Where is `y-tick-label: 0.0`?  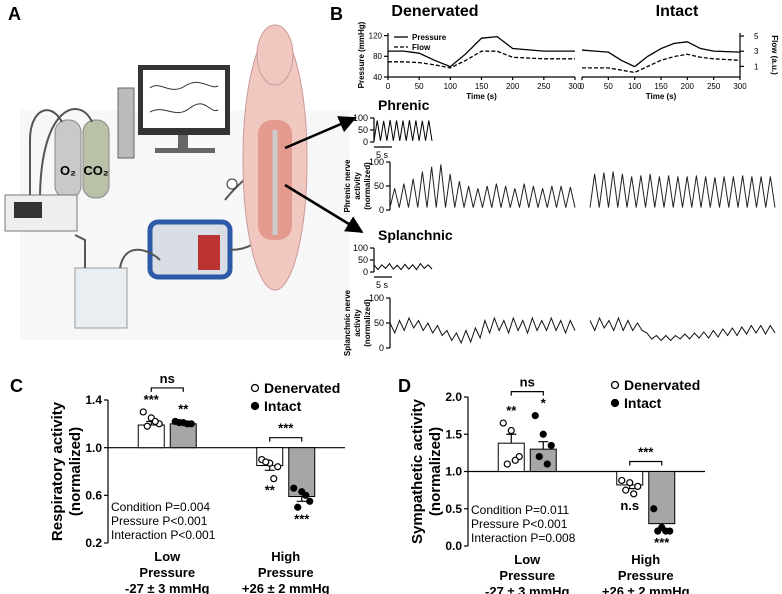
y-tick-label: 0.0 is located at coordinates (453, 546).